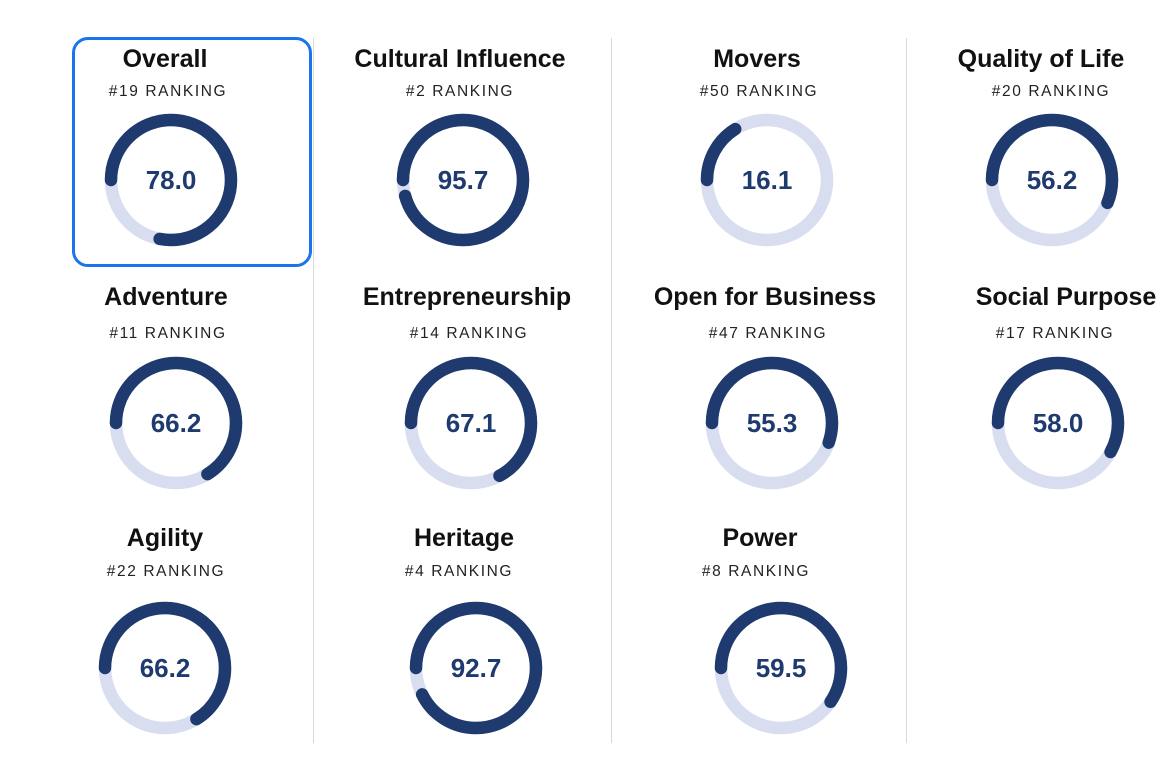 The image size is (1170, 760). Describe the element at coordinates (765, 297) in the screenshot. I see `metric-title: Open for Business` at that location.